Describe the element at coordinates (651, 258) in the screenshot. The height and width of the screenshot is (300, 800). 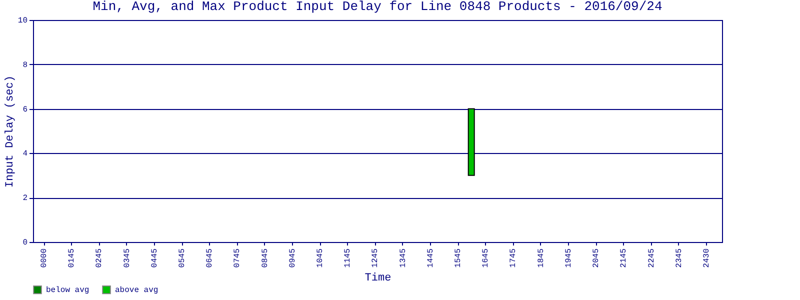
I see `x-tick-label: 2245` at that location.